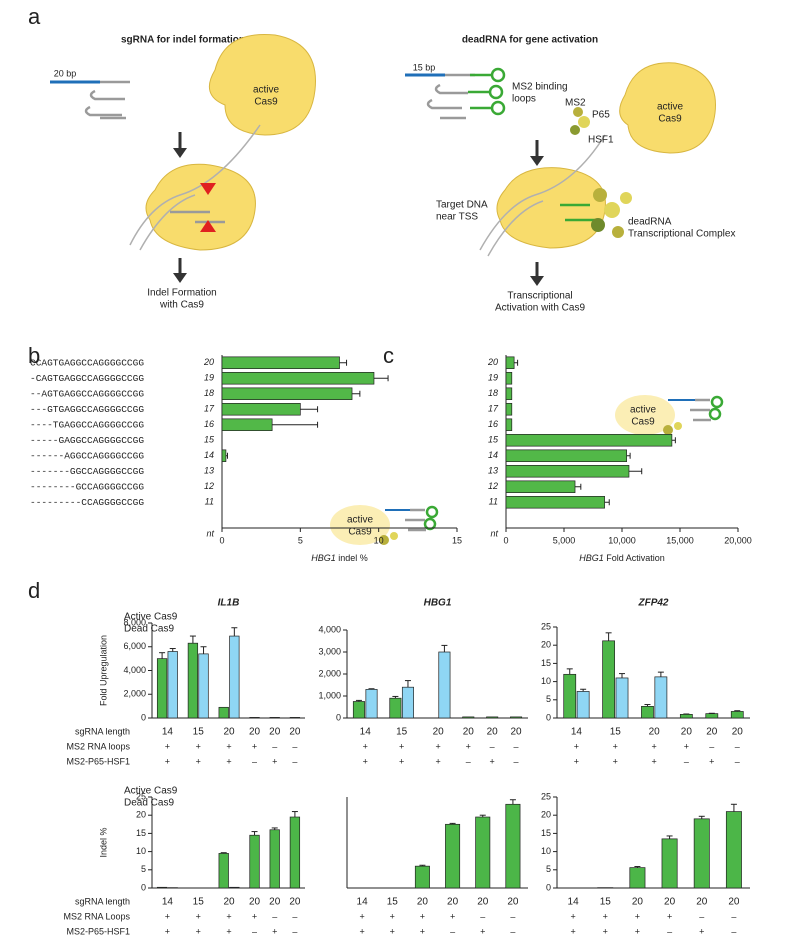  What do you see at coordinates (102, 731) in the screenshot?
I see `row-label: sgRNA length` at bounding box center [102, 731].